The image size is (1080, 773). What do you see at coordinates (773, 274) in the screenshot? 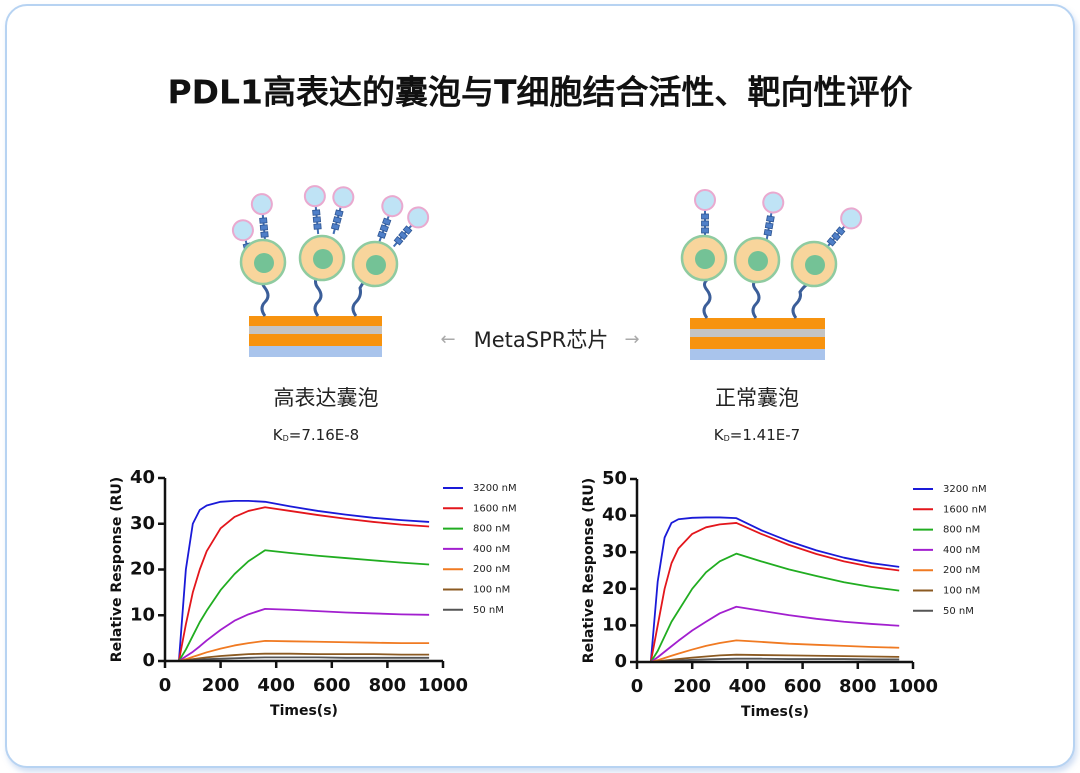
I see `illustration-right` at bounding box center [773, 274].